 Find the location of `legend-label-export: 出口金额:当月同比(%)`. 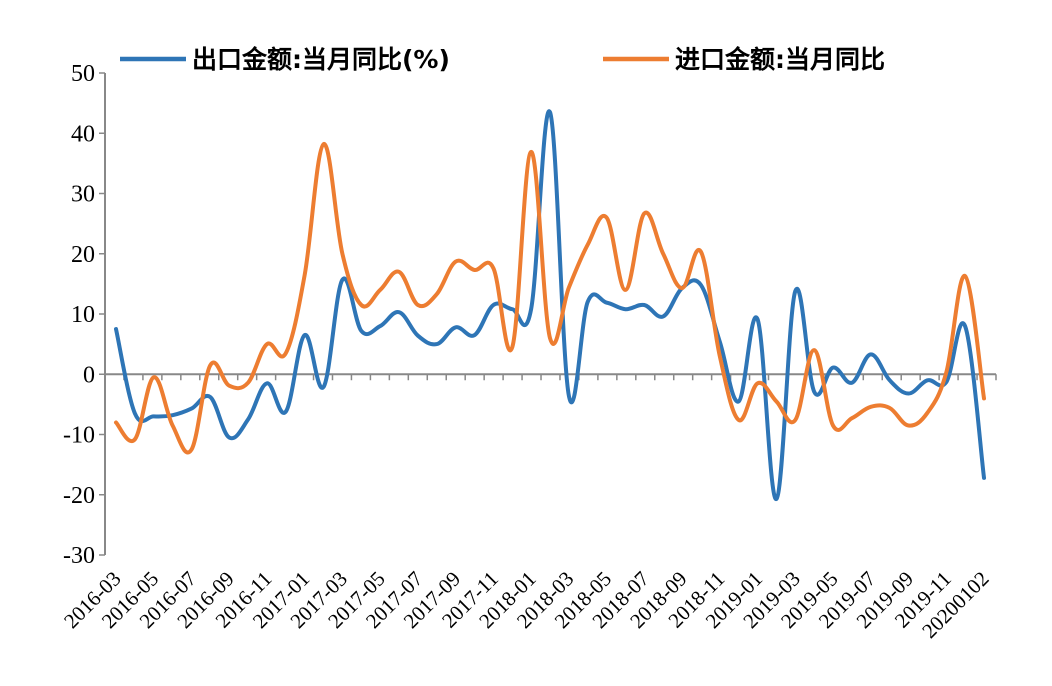

legend-label-export: 出口金额:当月同比(%) is located at coordinates (321, 59).